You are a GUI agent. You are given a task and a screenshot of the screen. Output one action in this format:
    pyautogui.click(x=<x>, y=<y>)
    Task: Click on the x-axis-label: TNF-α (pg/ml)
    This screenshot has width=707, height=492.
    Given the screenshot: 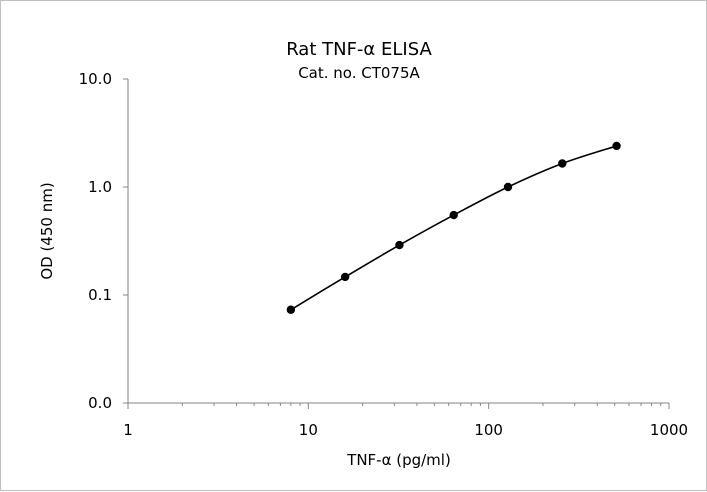 What is the action you would take?
    pyautogui.click(x=398, y=460)
    